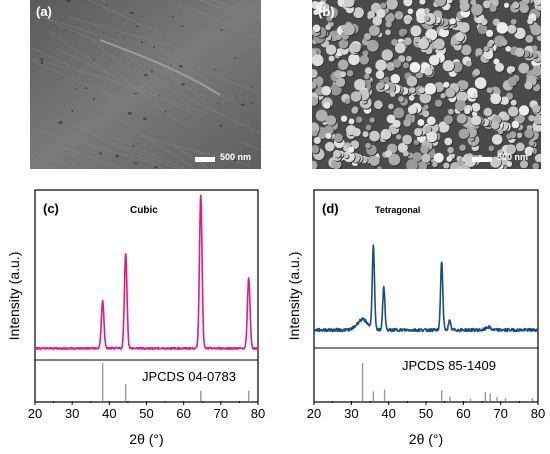  Describe the element at coordinates (146, 272) in the screenshot. I see `xrd-line-cubic` at that location.